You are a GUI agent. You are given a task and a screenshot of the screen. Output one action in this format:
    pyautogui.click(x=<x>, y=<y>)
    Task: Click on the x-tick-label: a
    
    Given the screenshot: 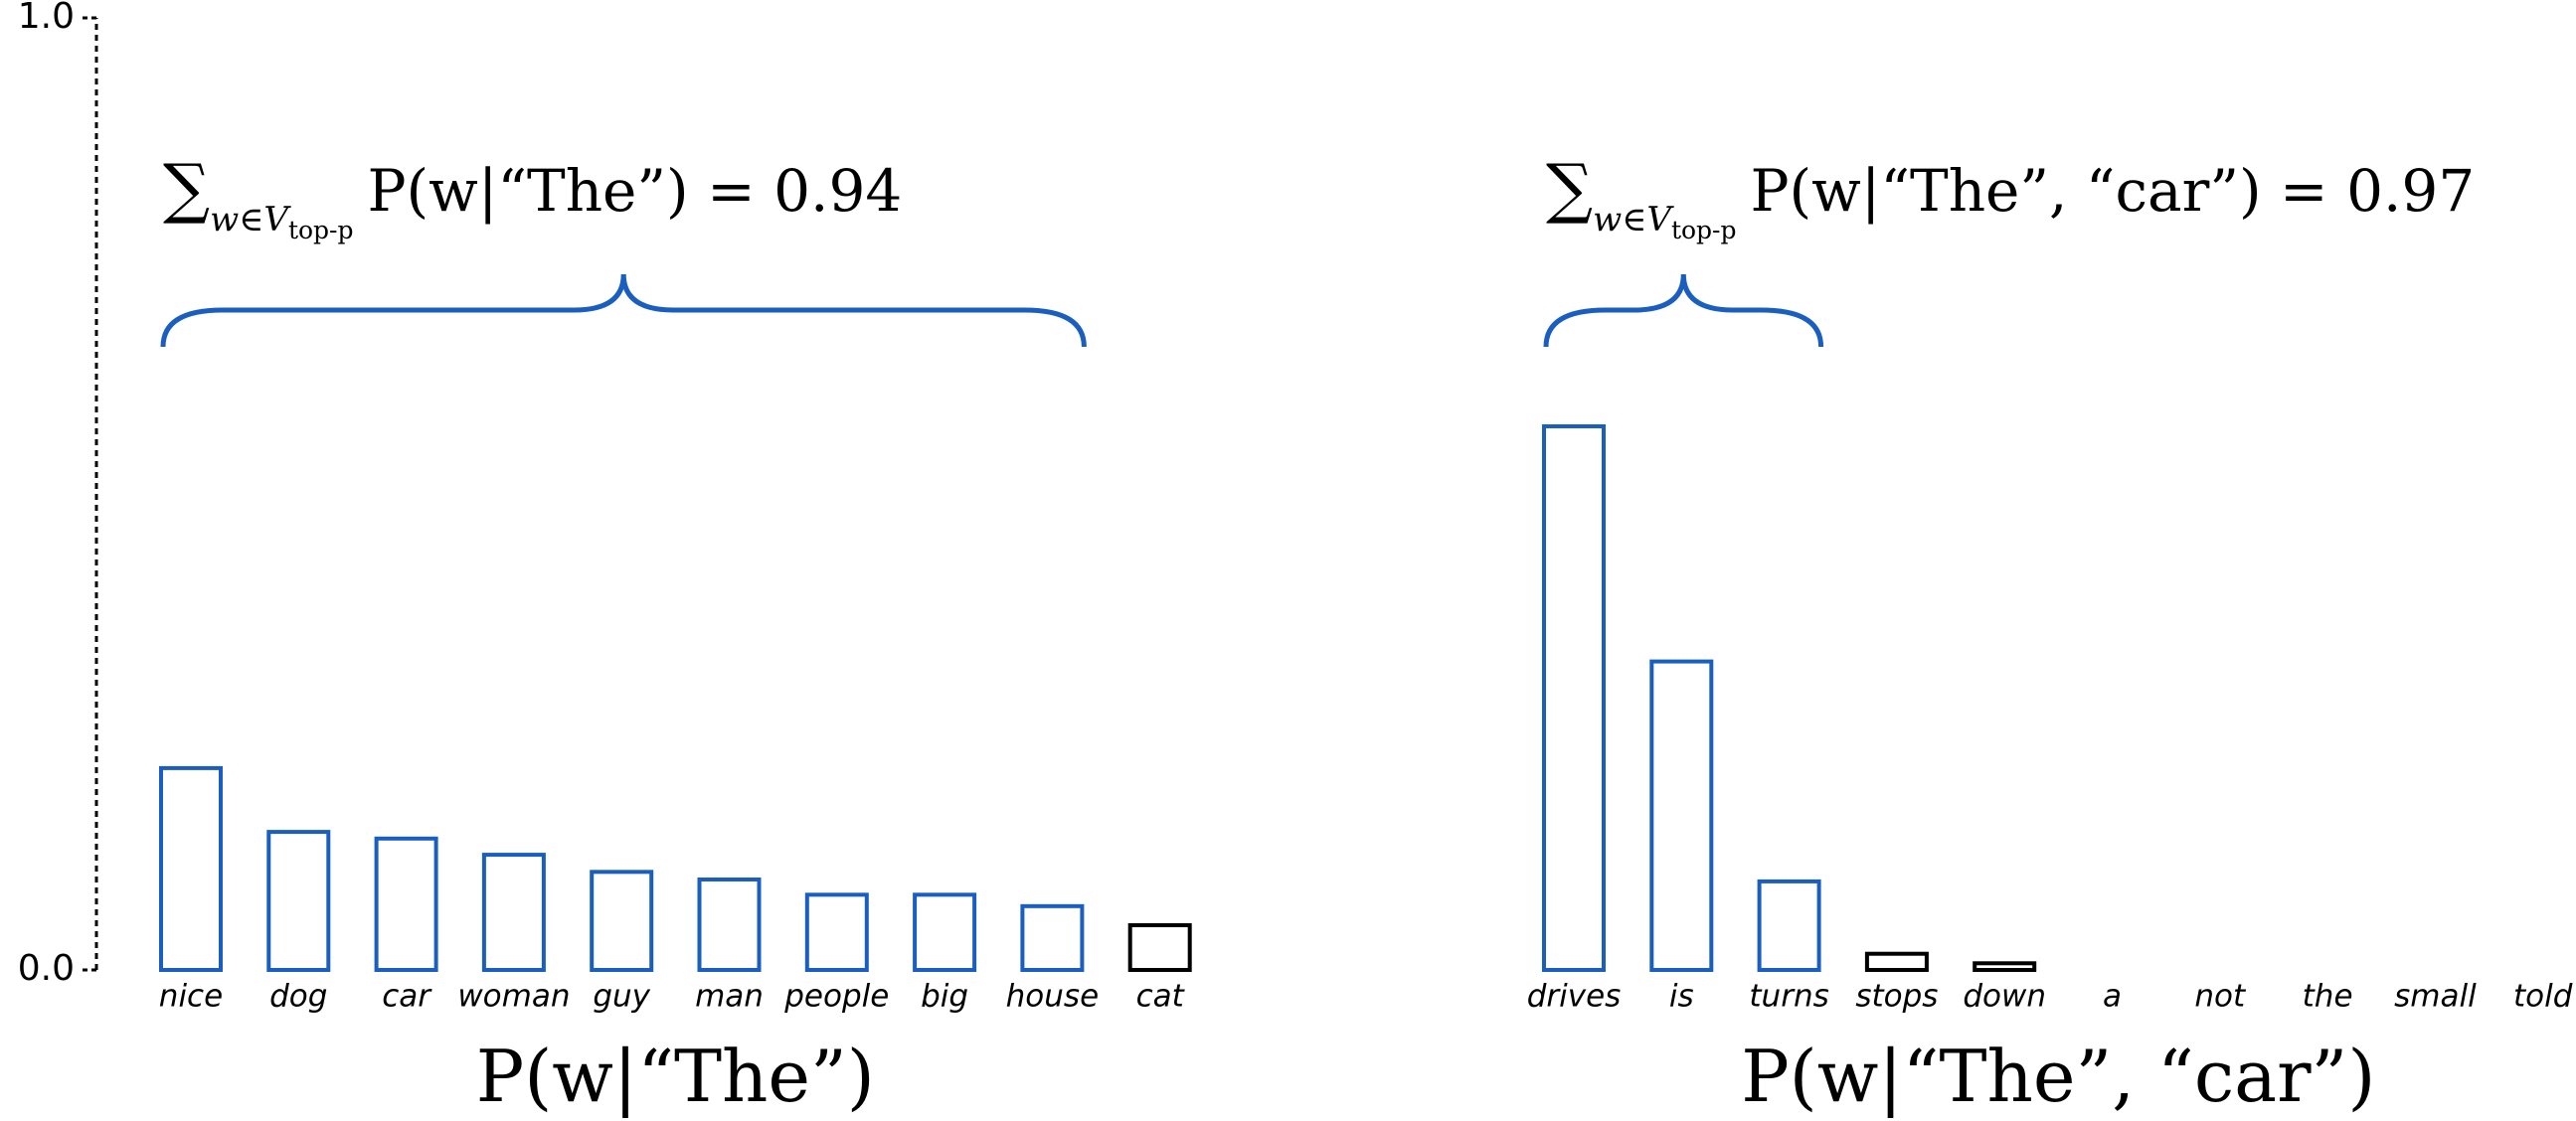 What is the action you would take?
    pyautogui.click(x=2112, y=997)
    